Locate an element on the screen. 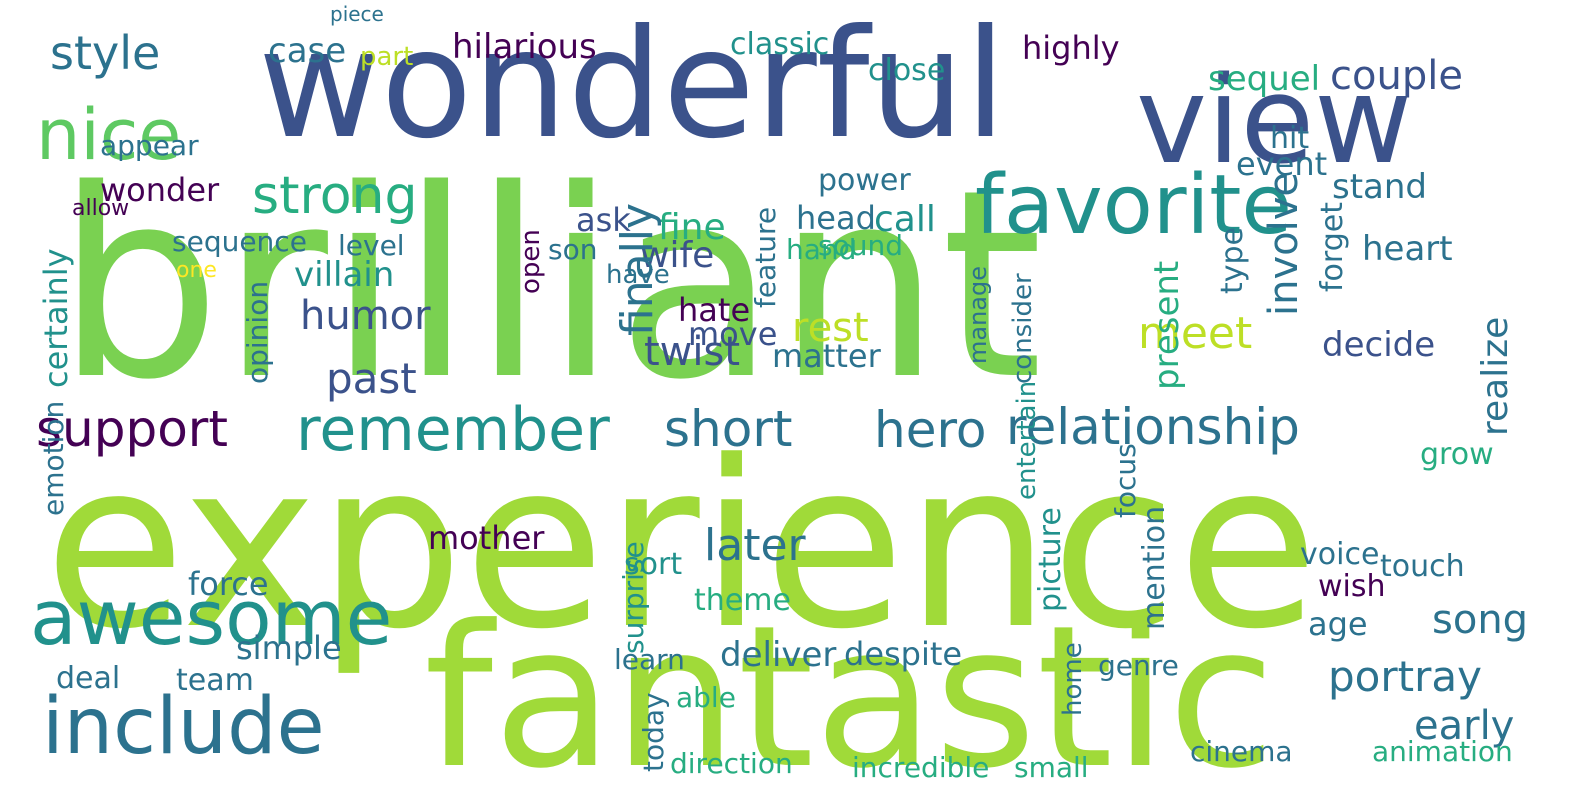  word-style: style is located at coordinates (105, 53).